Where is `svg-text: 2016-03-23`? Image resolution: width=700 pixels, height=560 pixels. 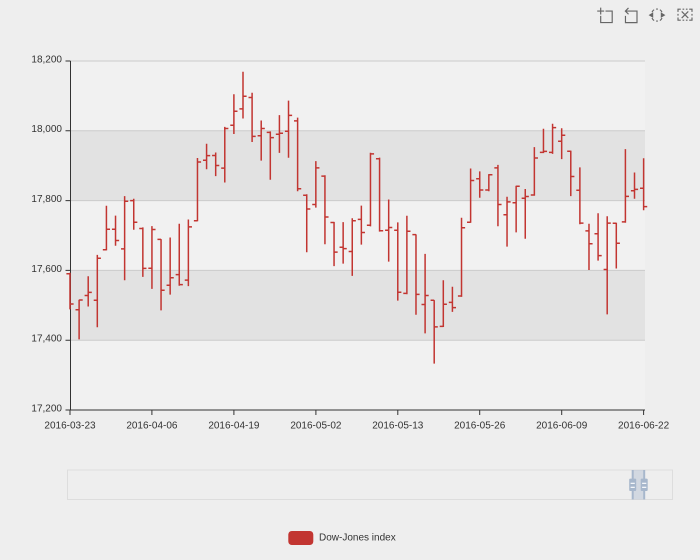
svg-text: 2016-03-23 is located at coordinates (70, 425).